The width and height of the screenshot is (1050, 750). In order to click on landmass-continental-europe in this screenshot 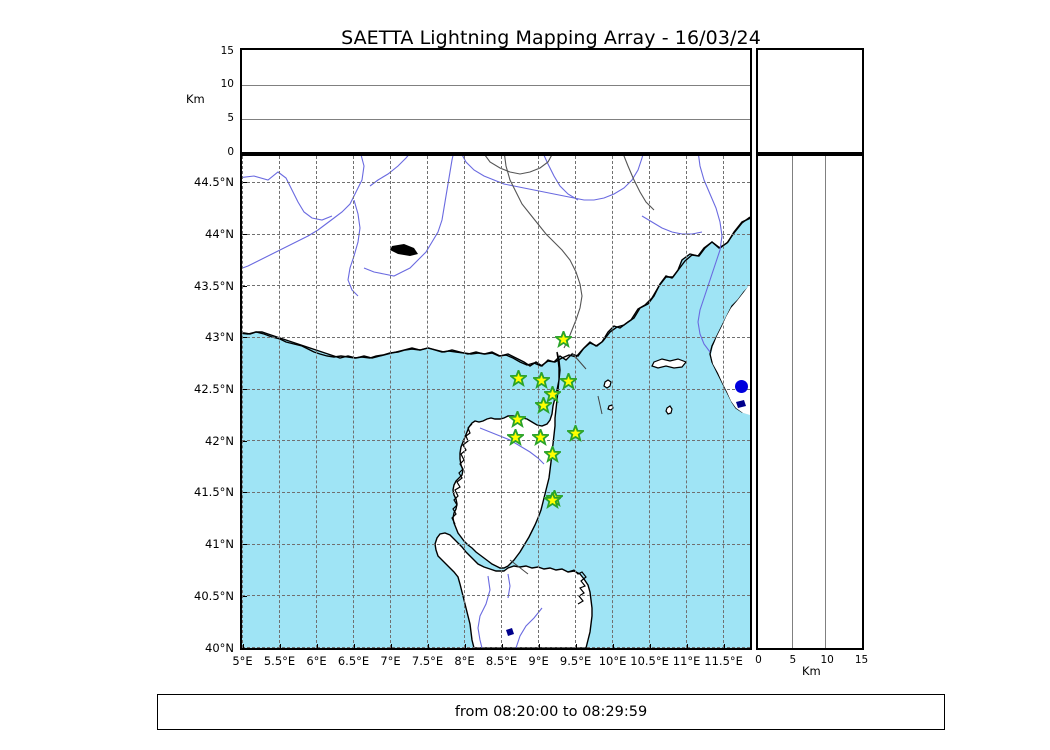, I will do `click(496, 261)`.